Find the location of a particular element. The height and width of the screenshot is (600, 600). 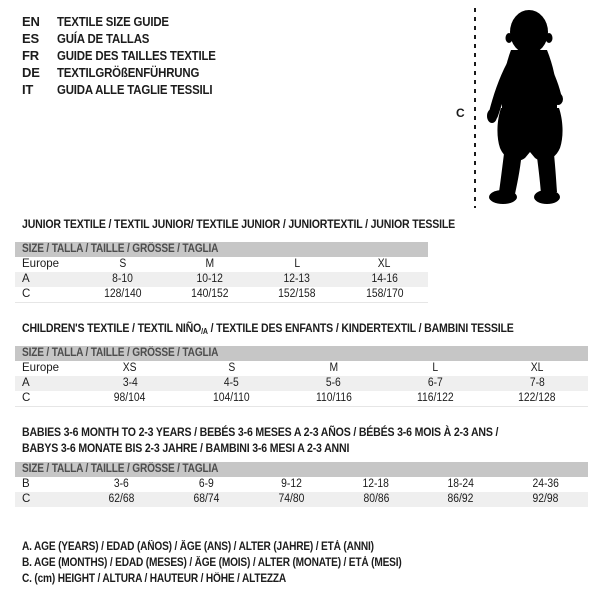

height-measure-label: C is located at coordinates (460, 113).